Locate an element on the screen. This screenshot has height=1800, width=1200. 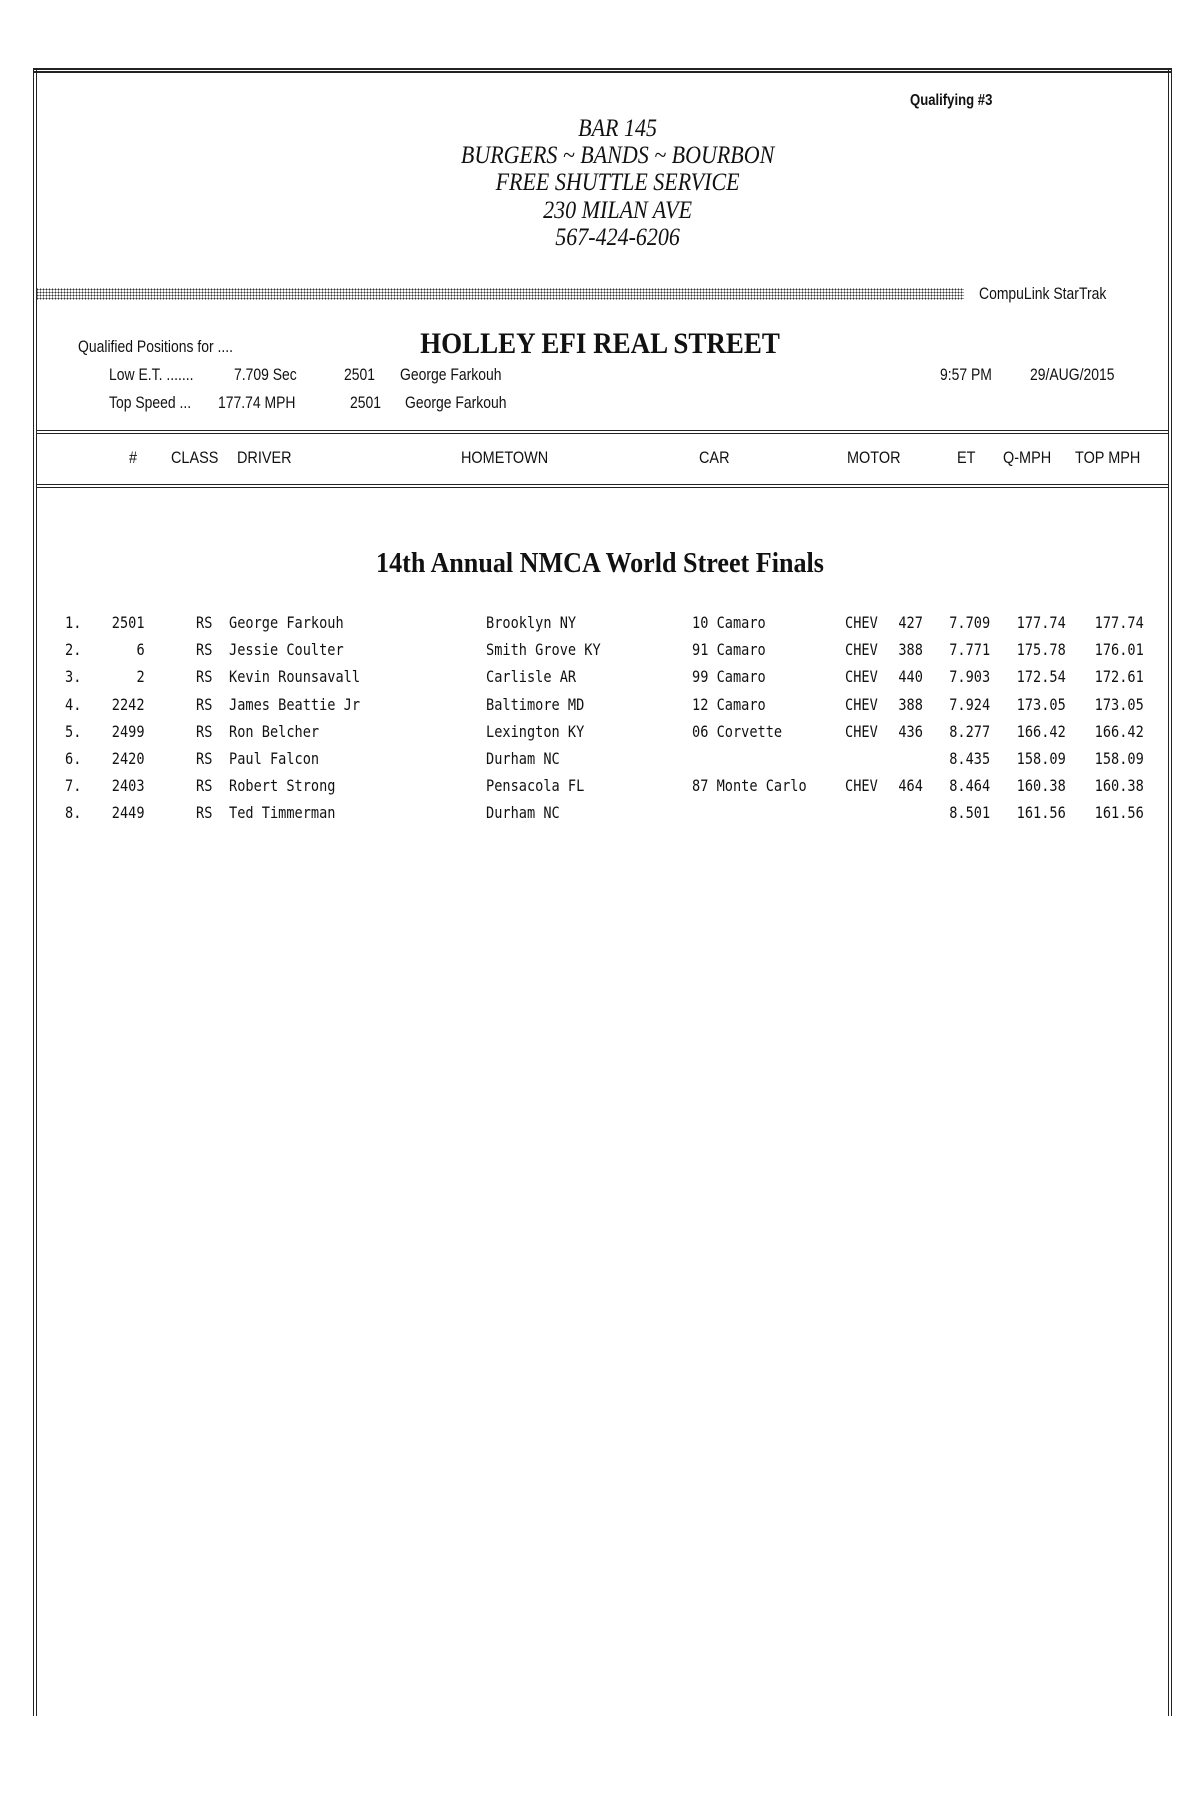
cell-num: 2420 is located at coordinates (128, 758).